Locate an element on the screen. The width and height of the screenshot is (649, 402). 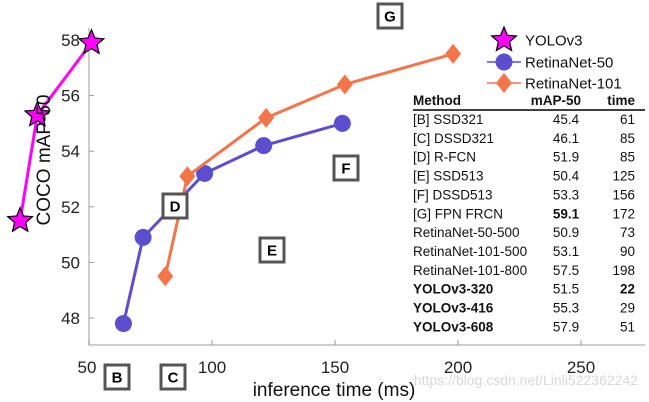
x-axis-title: inference time (ms) is located at coordinates (334, 390).